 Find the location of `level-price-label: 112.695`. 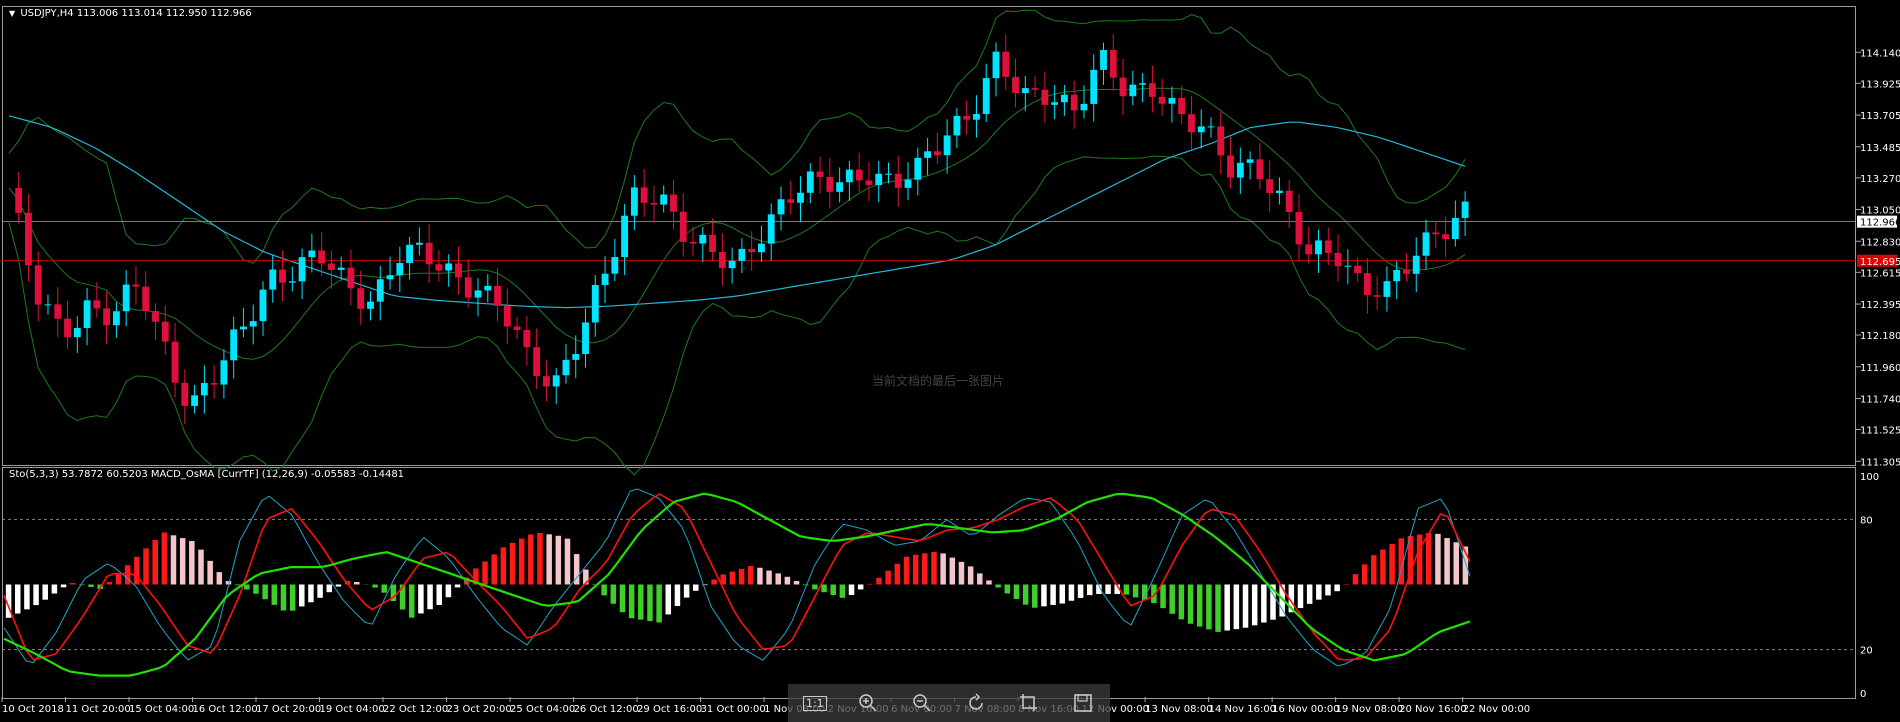

level-price-label: 112.695 is located at coordinates (1880, 262).